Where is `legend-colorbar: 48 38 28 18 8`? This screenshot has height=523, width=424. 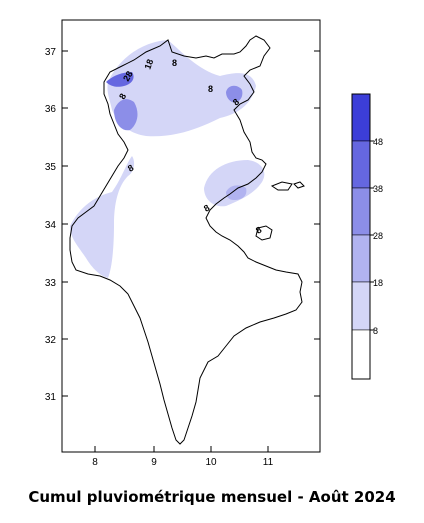 legend-colorbar: 48 38 28 18 8 is located at coordinates (367, 236).